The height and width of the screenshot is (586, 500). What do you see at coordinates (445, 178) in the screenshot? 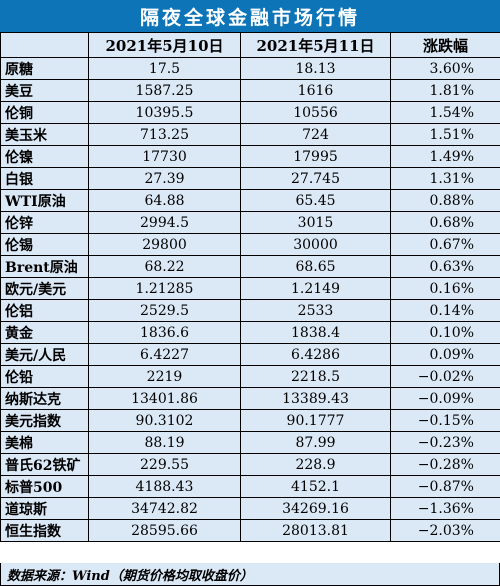
I see `change-percent: 1.31%` at bounding box center [445, 178].